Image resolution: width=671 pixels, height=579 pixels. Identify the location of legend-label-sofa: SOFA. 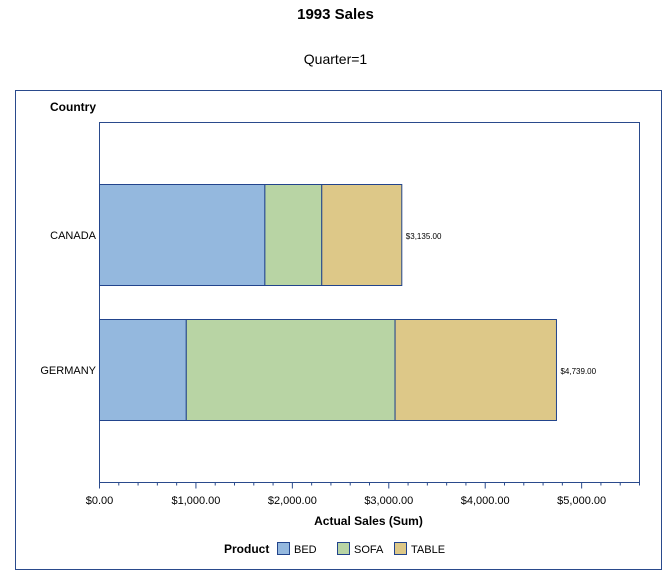
(369, 550).